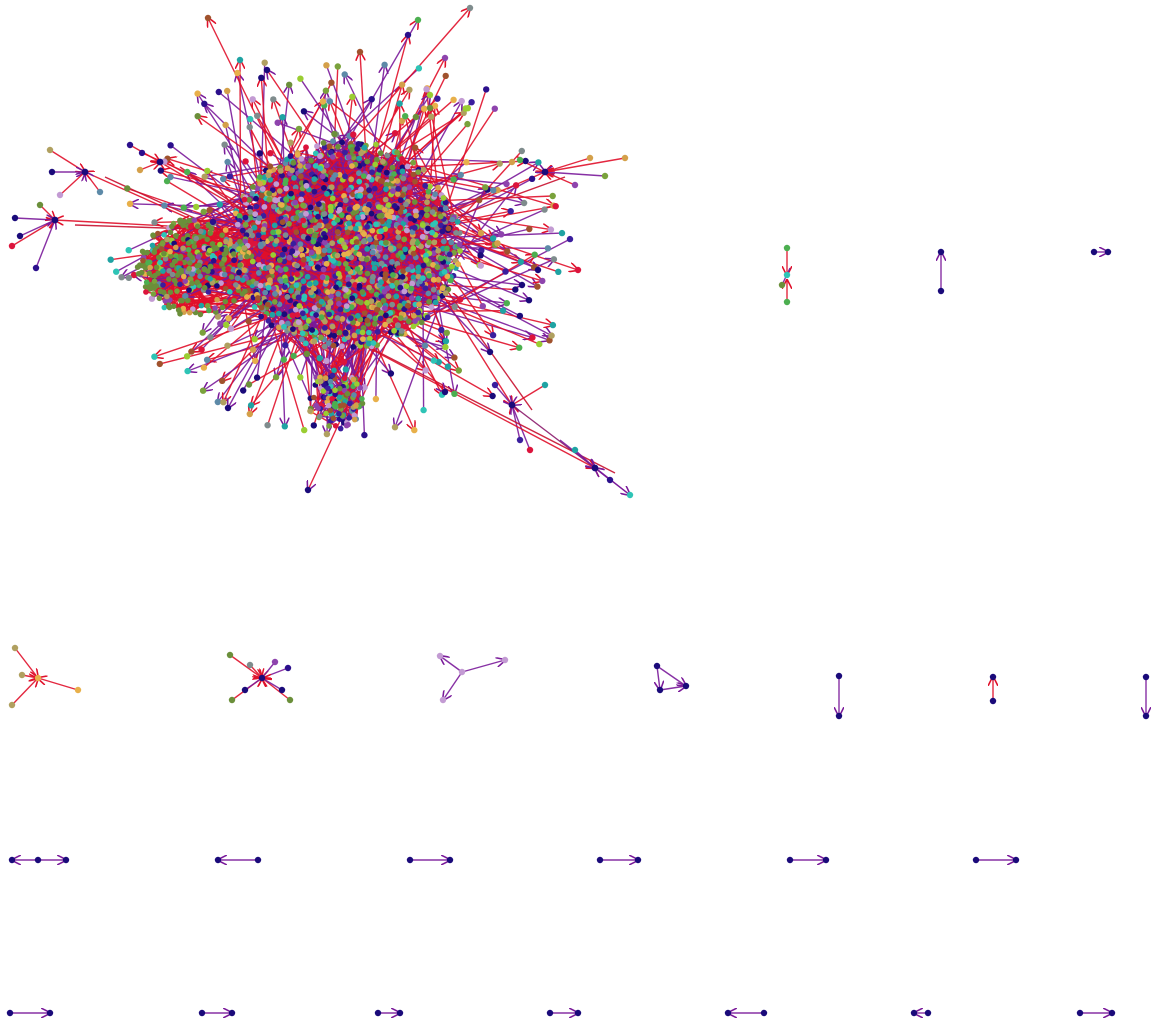 The image size is (1156, 1027). I want to click on pair-purple-2-node, so click(1094, 252).